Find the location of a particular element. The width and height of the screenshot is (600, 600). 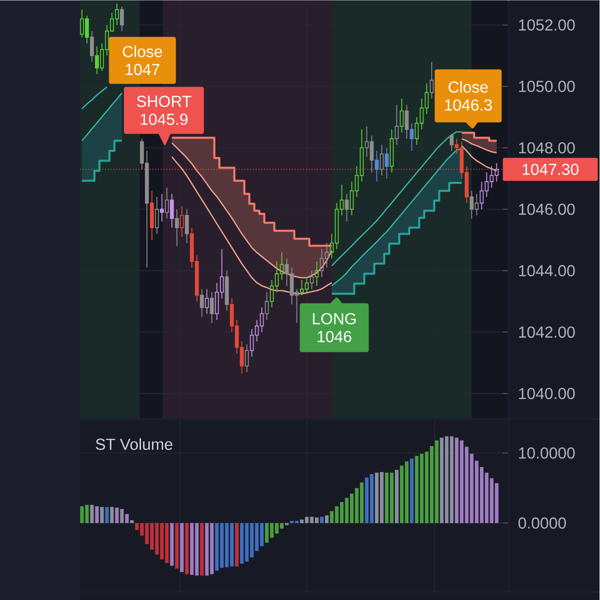

y-tick-label: 1042.00 is located at coordinates (547, 332).